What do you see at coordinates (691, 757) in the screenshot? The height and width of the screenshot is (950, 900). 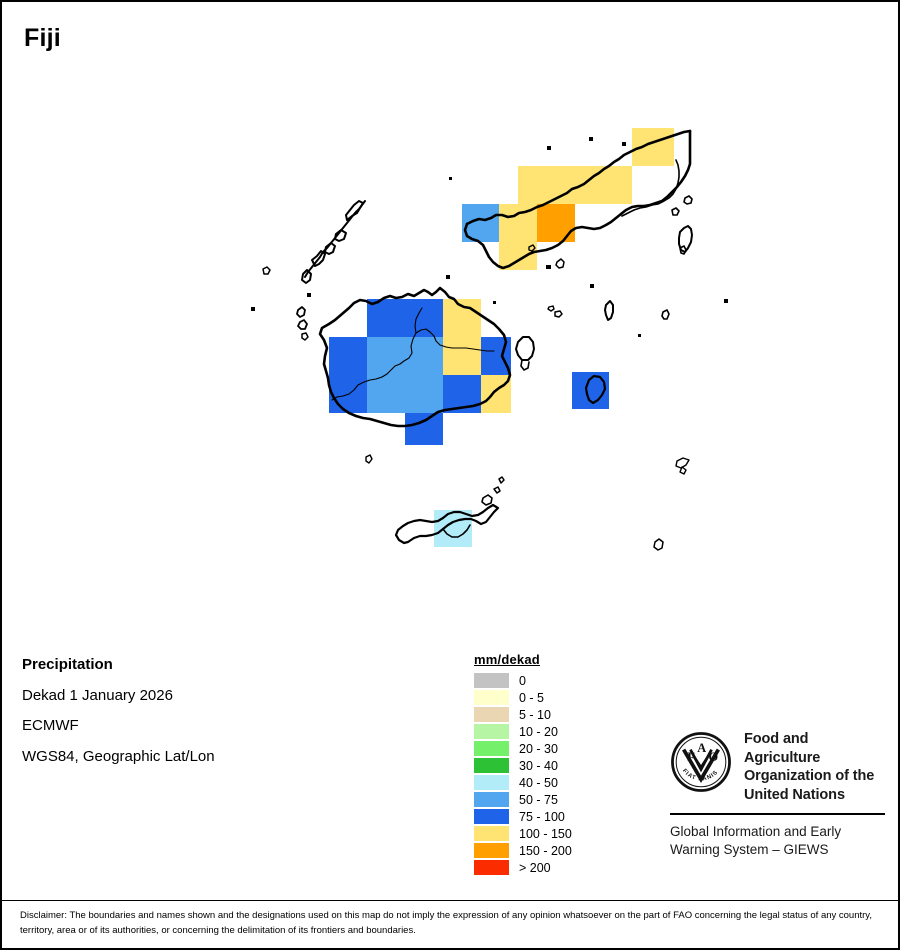 I see `svg-text: F` at bounding box center [691, 757].